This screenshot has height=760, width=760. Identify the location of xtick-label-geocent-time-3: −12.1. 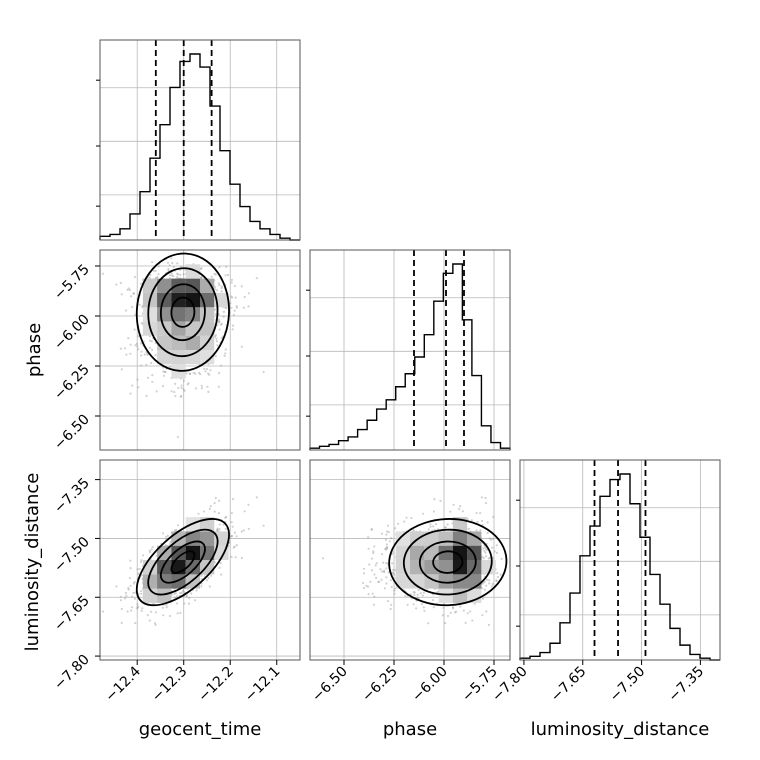
(263, 685).